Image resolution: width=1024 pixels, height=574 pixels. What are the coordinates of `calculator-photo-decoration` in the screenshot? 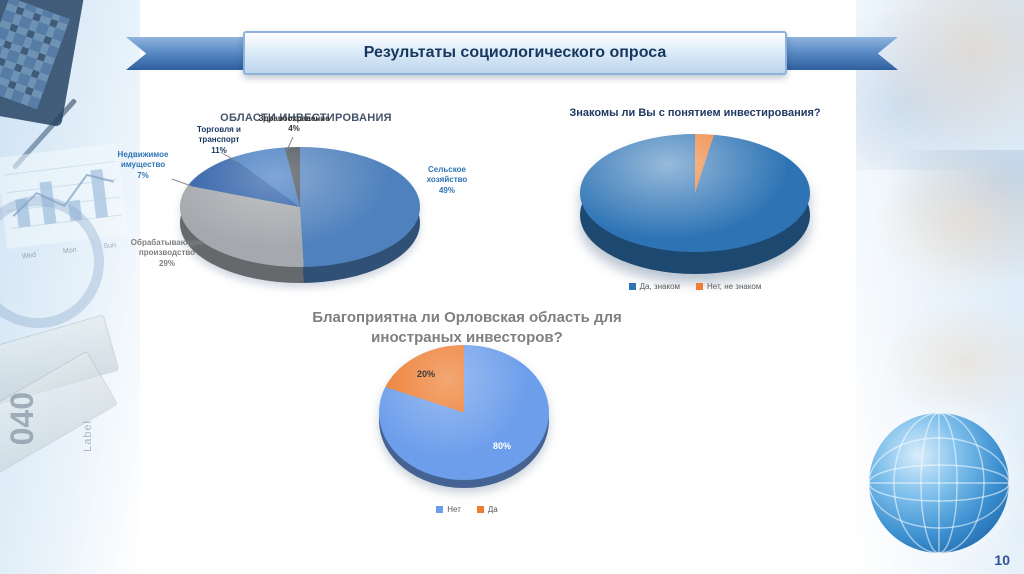 It's located at (43, 63).